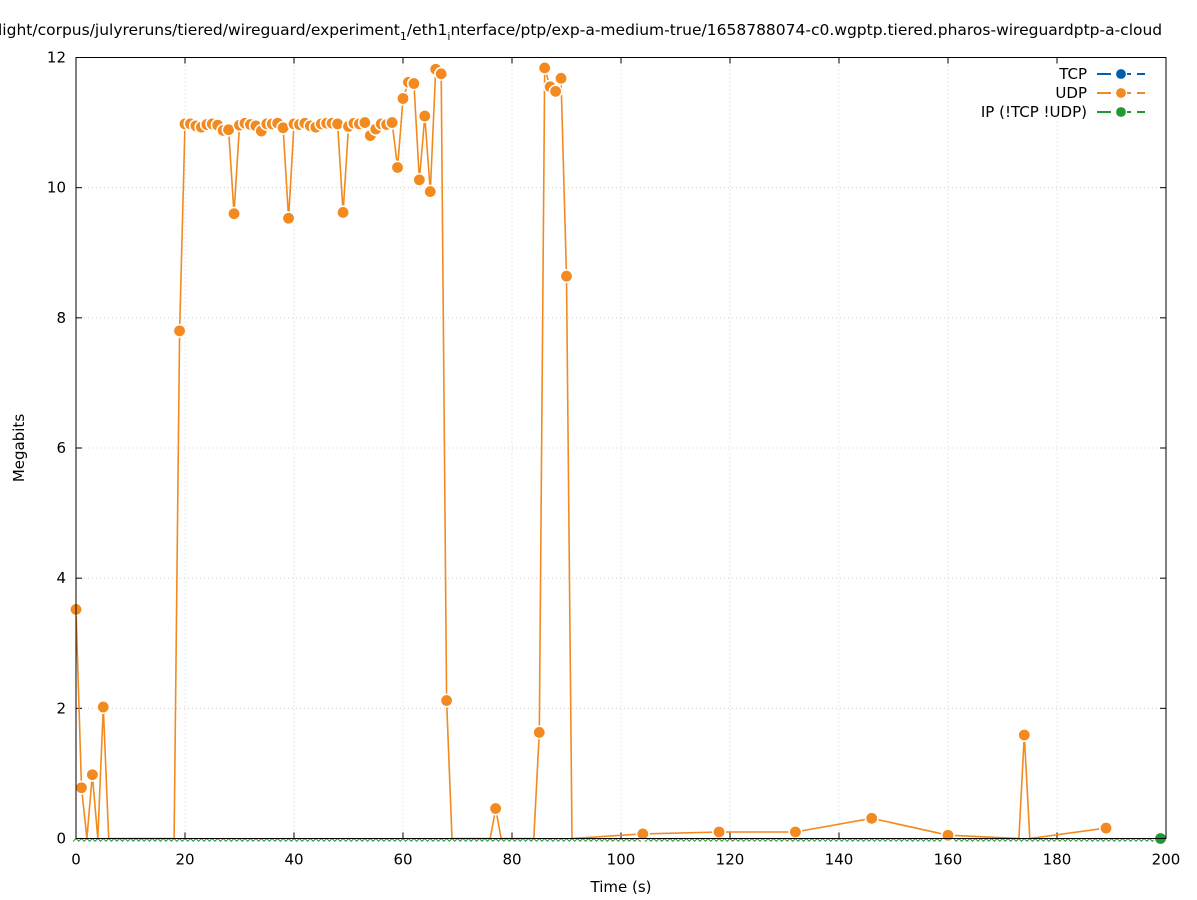 The image size is (1197, 900). Describe the element at coordinates (76, 860) in the screenshot. I see `x-tick-label: 0` at that location.